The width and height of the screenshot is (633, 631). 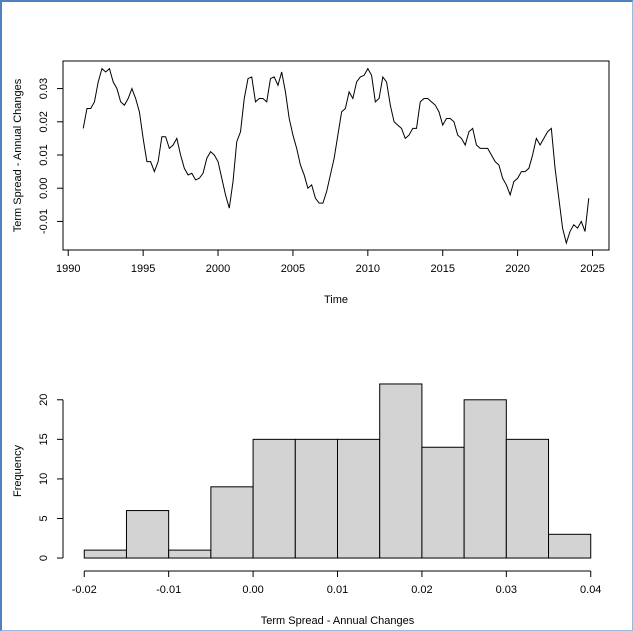 I want to click on y-tick-label: 0.03, so click(x=44, y=88).